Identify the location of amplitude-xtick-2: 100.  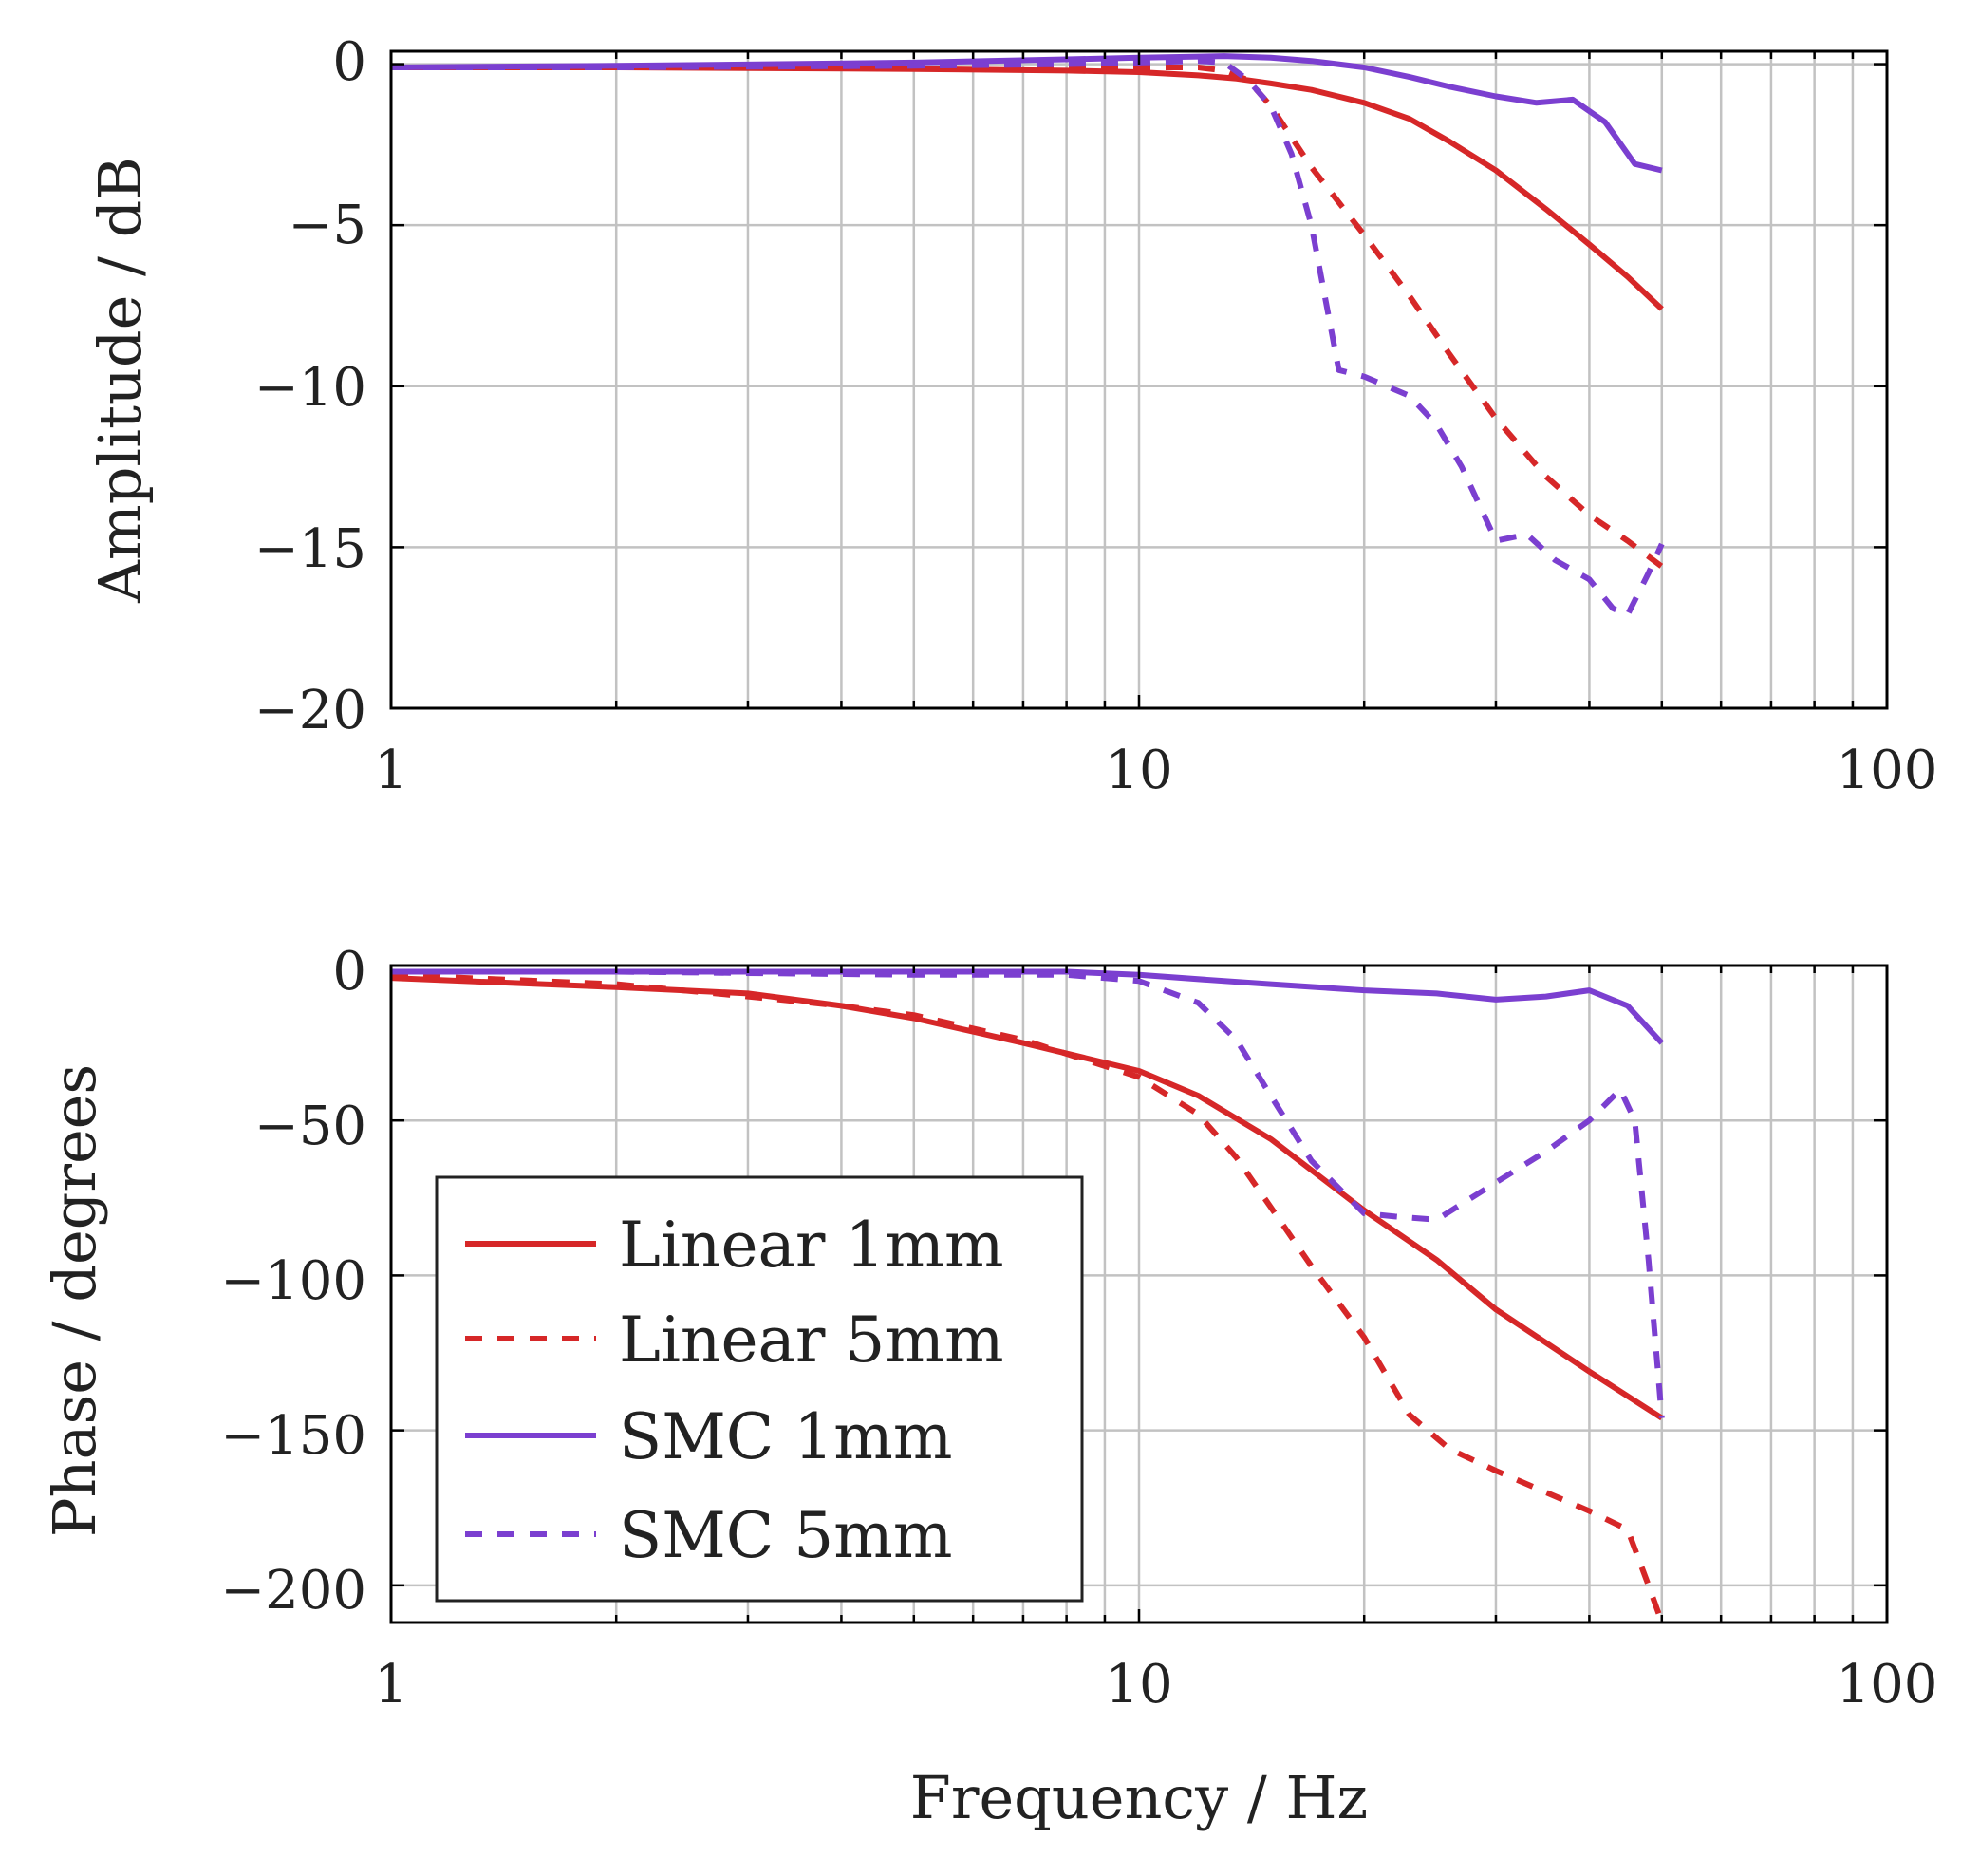
(1888, 770).